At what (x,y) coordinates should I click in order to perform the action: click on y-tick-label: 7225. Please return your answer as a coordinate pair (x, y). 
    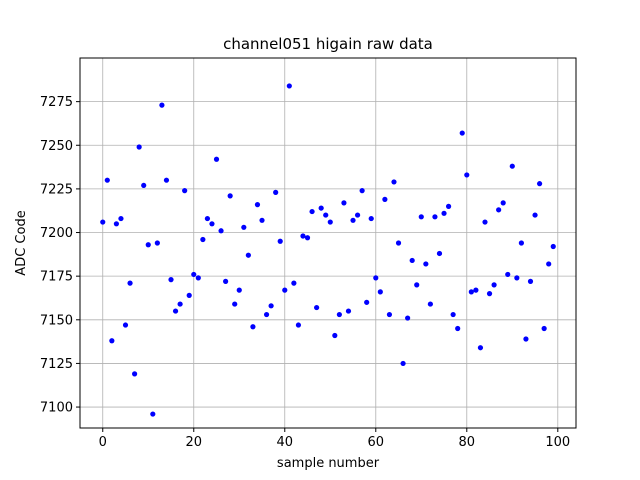
    Looking at the image, I should click on (56, 189).